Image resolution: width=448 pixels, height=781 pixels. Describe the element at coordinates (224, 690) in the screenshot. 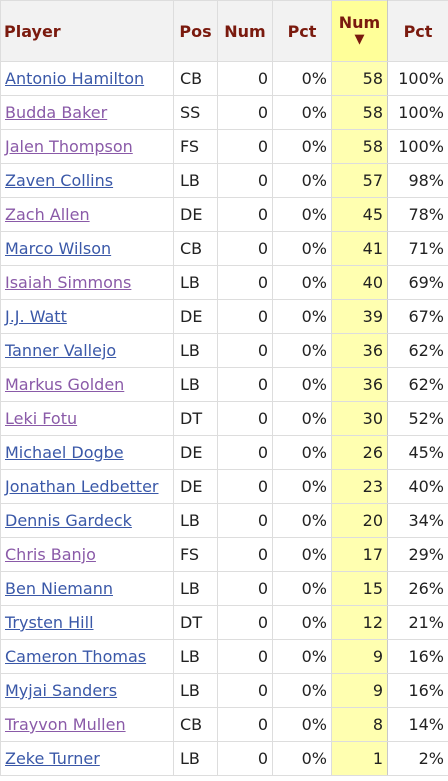

I see `table-row: Myjai Sanders LB 0 0% 9 16%` at that location.